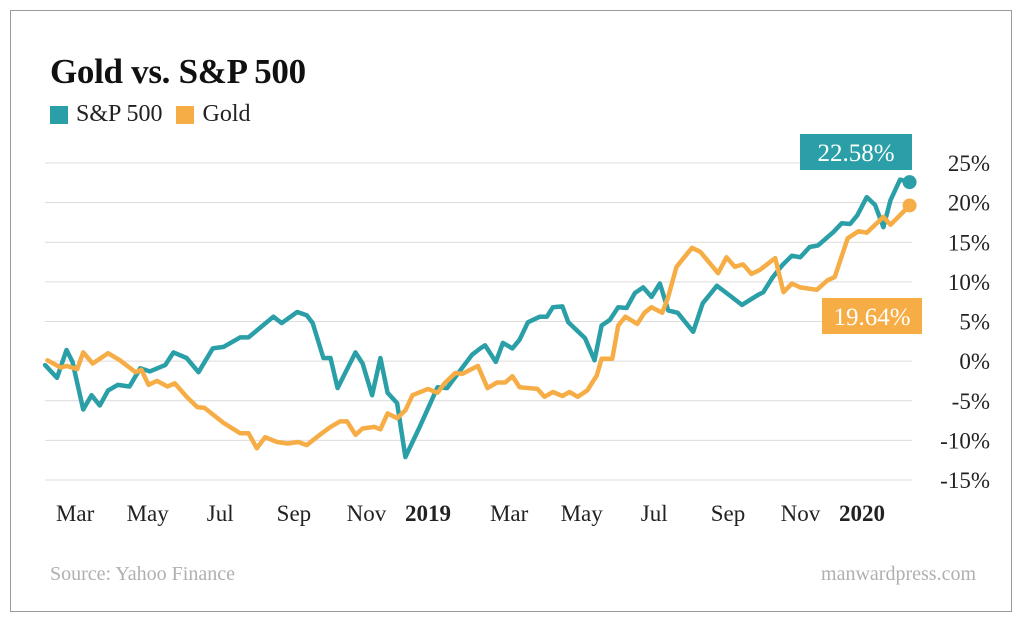 This screenshot has height=624, width=1024. What do you see at coordinates (974, 361) in the screenshot?
I see `y-tick-label: 0%` at bounding box center [974, 361].